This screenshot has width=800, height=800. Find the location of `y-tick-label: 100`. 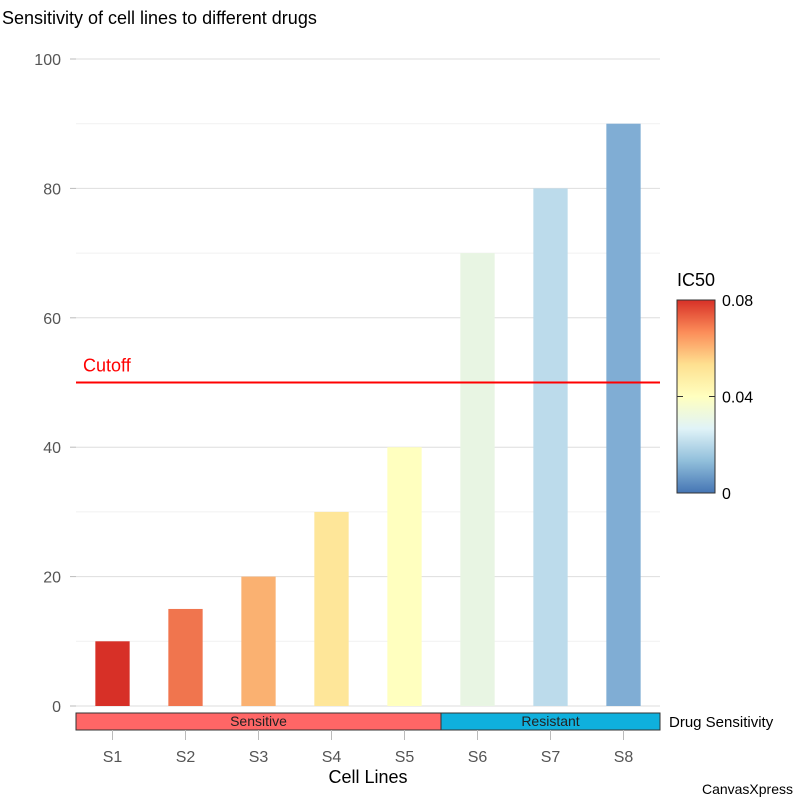

y-tick-label: 100 is located at coordinates (47, 60).